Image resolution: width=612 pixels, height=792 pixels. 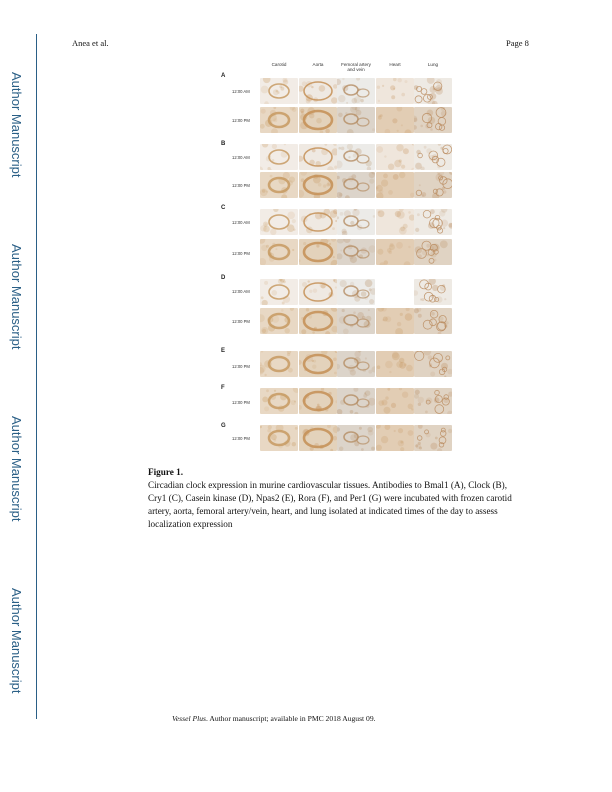 I want to click on sidebar-rule, so click(x=36, y=376).